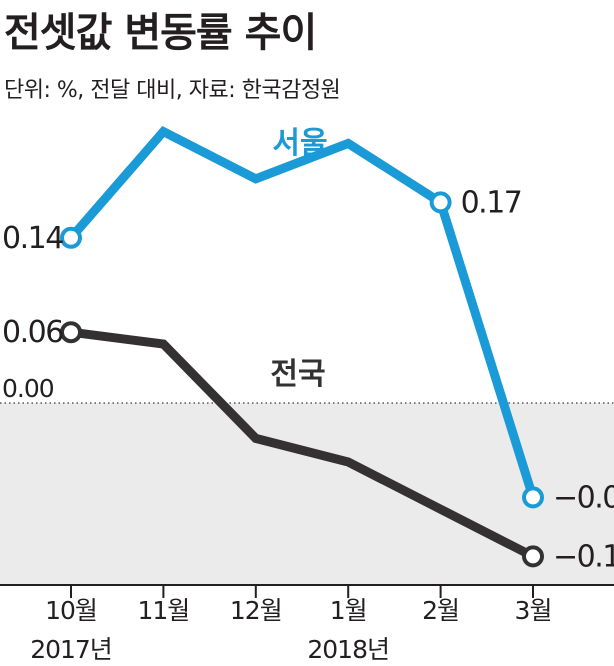 The image size is (614, 666). Describe the element at coordinates (583, 556) in the screenshot. I see `data-label: −0.13` at that location.